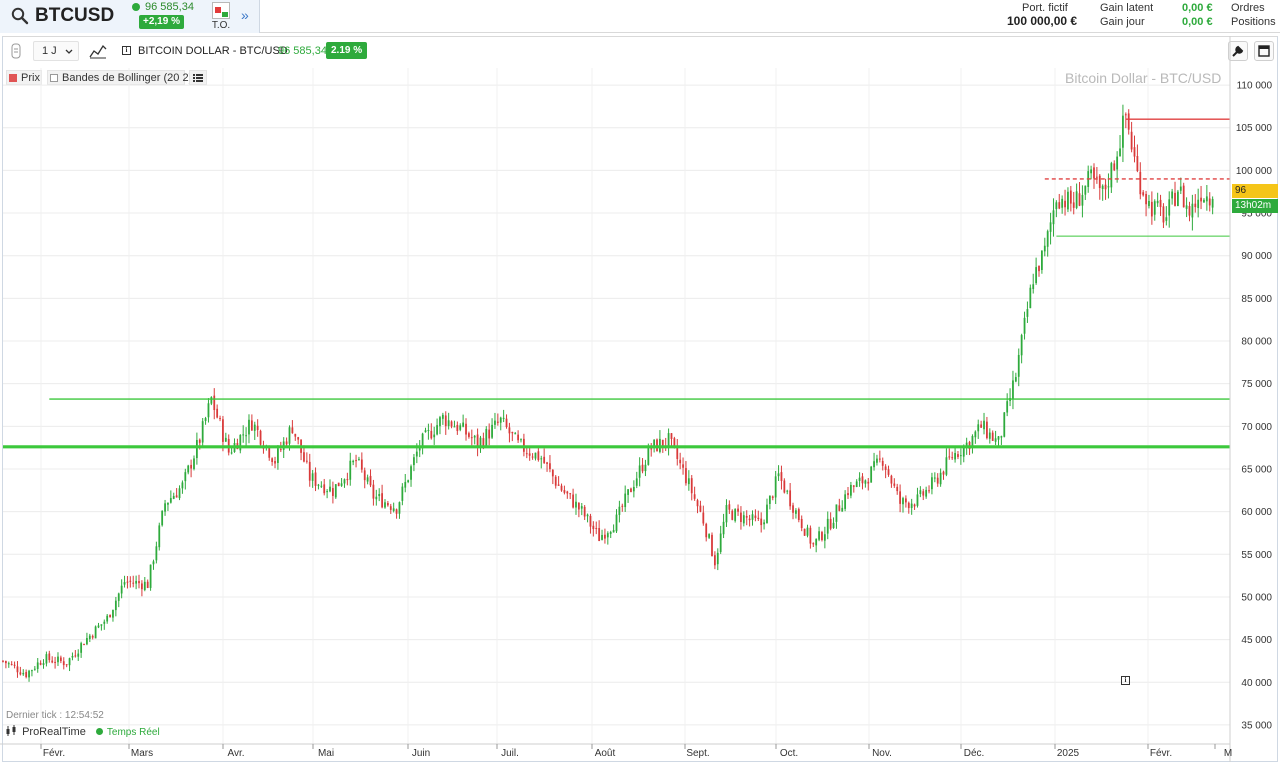 The height and width of the screenshot is (762, 1280). I want to click on timeframe-select: 1 J, so click(56, 51).